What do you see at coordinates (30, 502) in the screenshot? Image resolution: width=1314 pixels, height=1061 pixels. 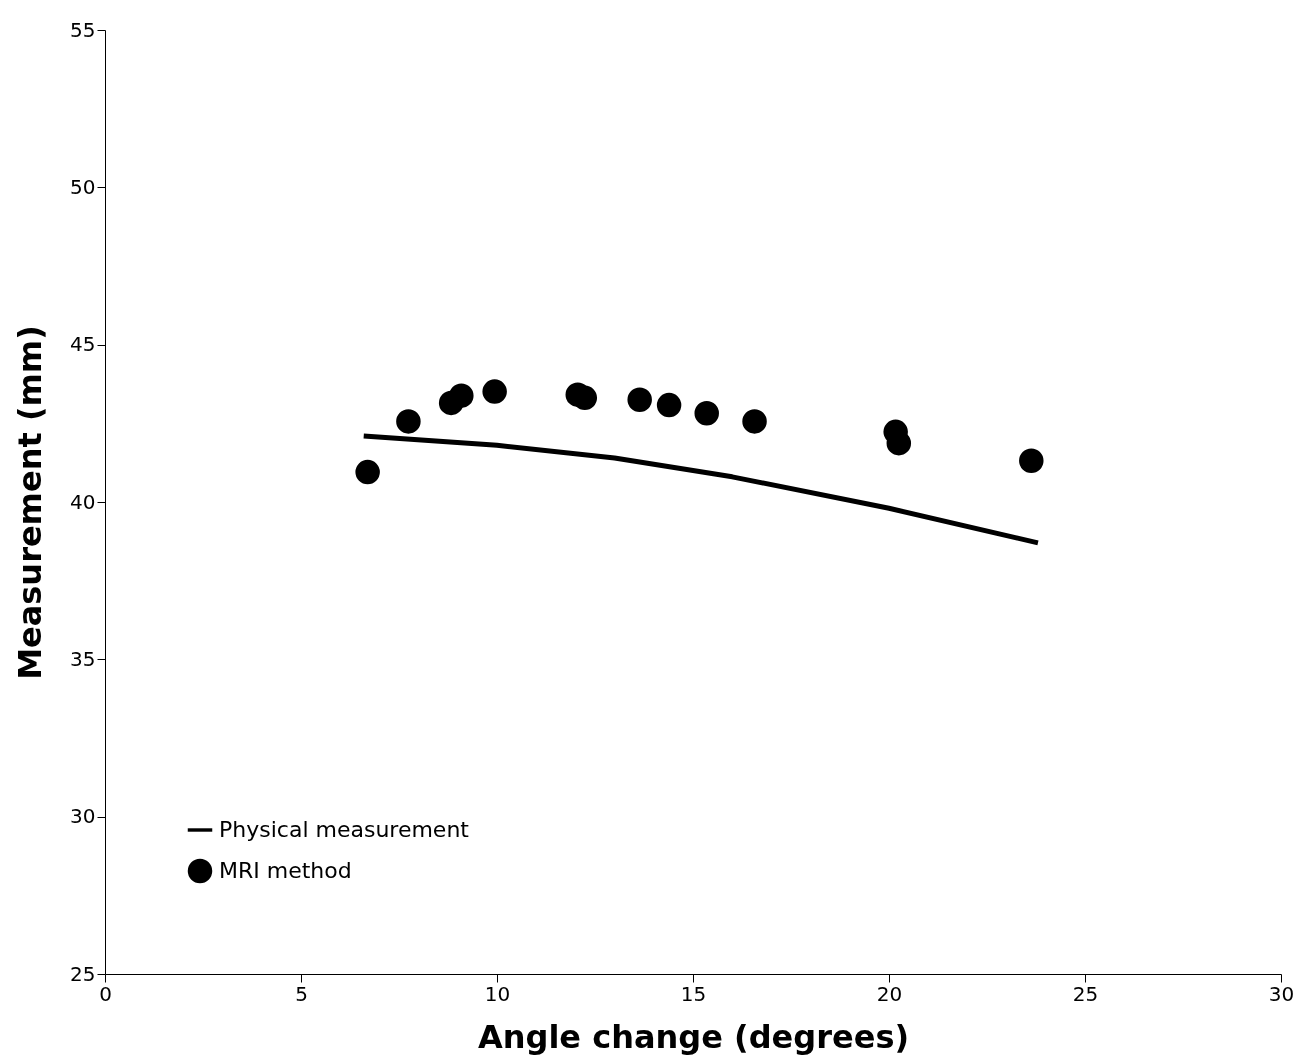 I see `y-axis-title: Measurement (mm)` at bounding box center [30, 502].